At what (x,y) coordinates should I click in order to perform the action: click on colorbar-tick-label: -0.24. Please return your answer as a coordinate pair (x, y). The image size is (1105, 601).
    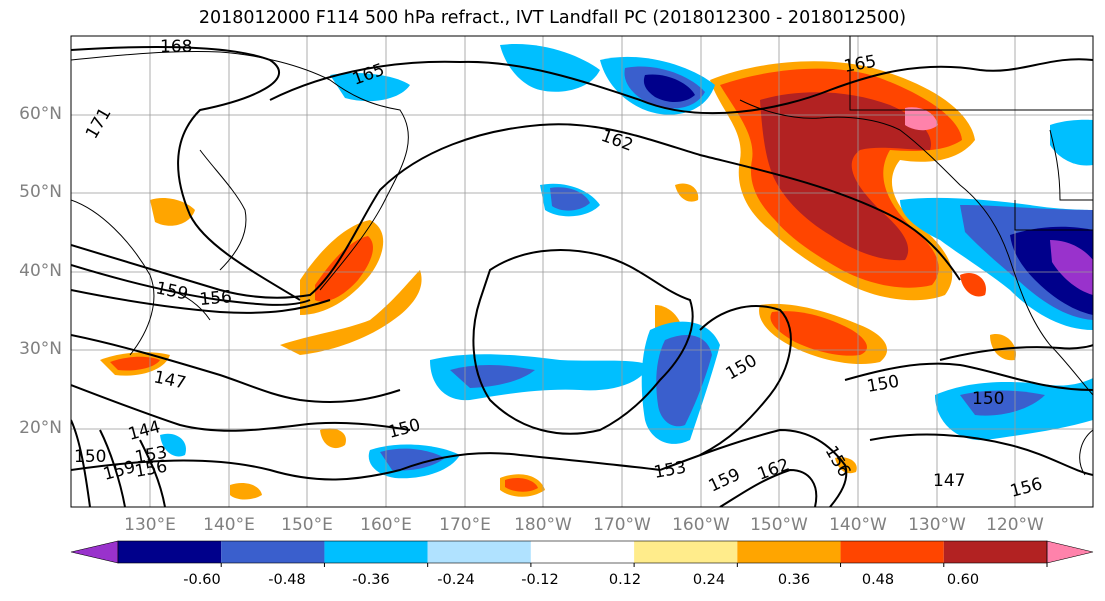
    Looking at the image, I should click on (456, 580).